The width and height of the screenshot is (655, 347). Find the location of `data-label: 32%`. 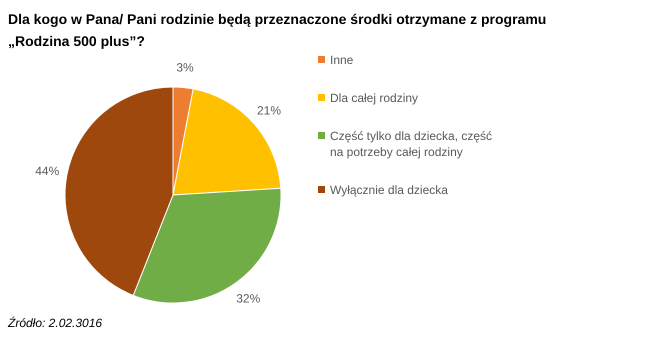

data-label: 32% is located at coordinates (248, 299).